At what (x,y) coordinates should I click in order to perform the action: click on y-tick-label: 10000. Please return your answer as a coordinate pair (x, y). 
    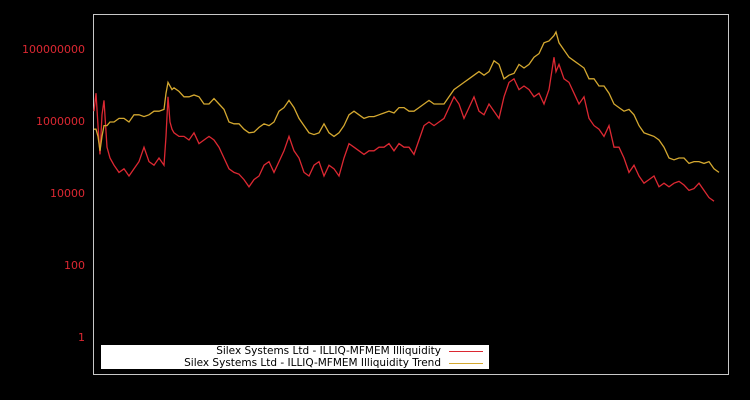
    Looking at the image, I should click on (67, 193).